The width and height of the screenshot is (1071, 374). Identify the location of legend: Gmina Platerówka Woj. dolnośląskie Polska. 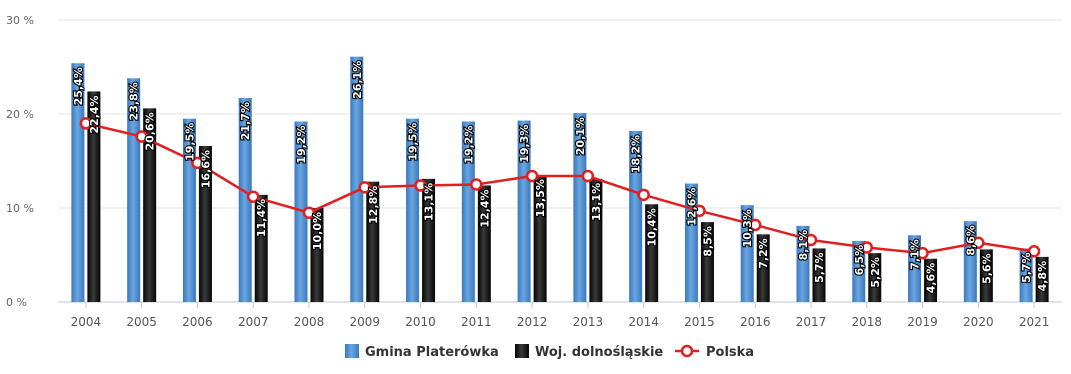
(549, 352).